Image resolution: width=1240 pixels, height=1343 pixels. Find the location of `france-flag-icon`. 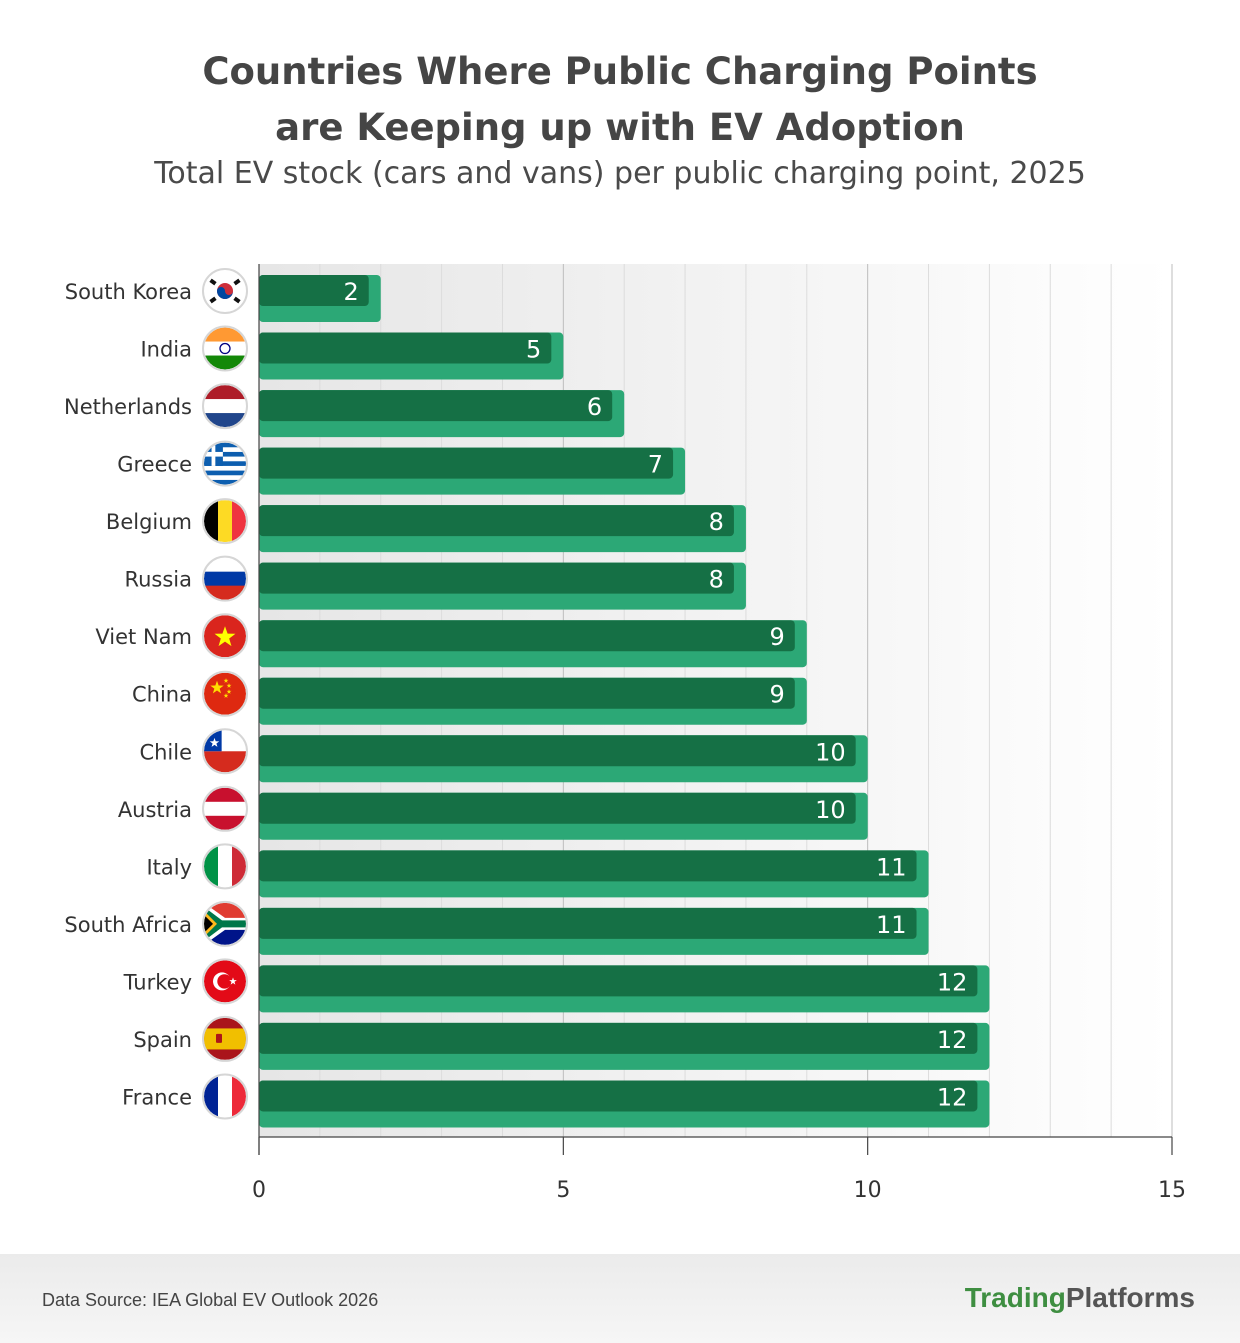

france-flag-icon is located at coordinates (225, 1096).